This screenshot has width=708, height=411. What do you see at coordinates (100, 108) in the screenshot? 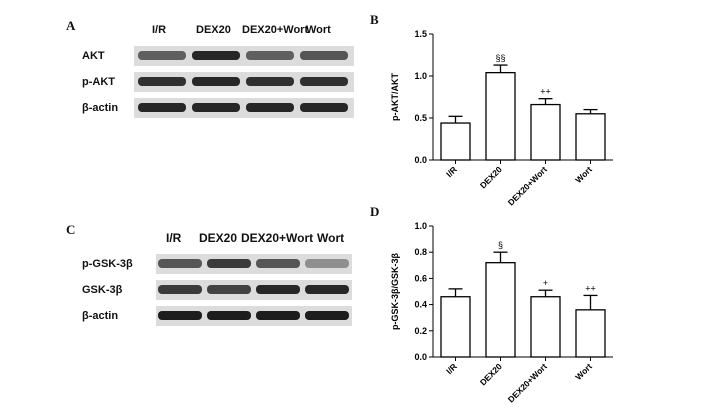
I see `blot-a-row-label: β-actin` at bounding box center [100, 108].